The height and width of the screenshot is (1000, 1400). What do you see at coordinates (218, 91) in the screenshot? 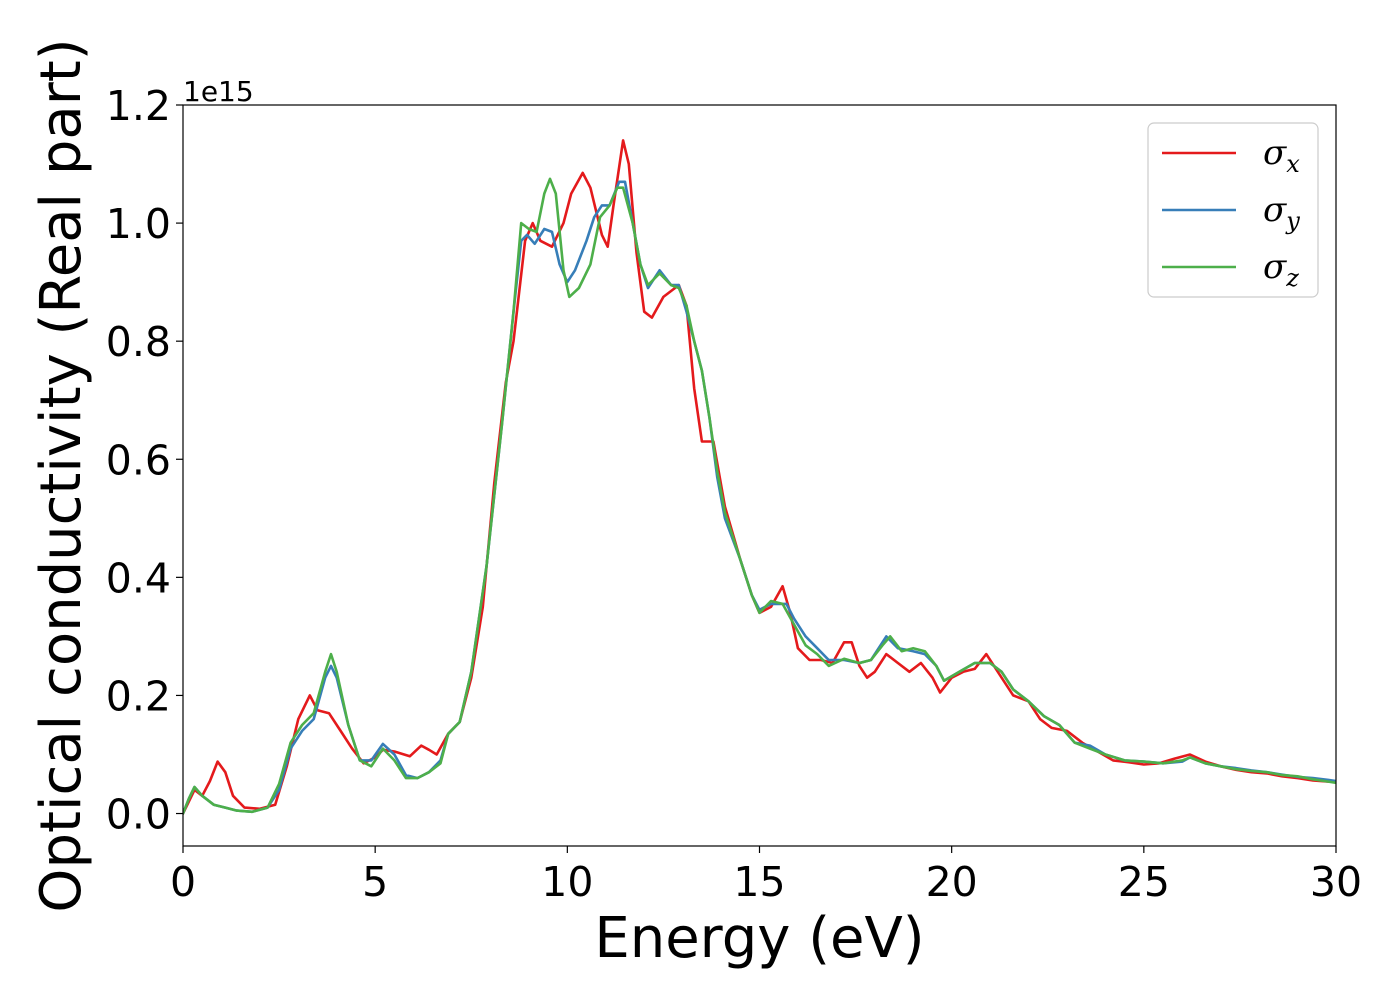
I see `y-offset-label: 1e15` at bounding box center [218, 91].